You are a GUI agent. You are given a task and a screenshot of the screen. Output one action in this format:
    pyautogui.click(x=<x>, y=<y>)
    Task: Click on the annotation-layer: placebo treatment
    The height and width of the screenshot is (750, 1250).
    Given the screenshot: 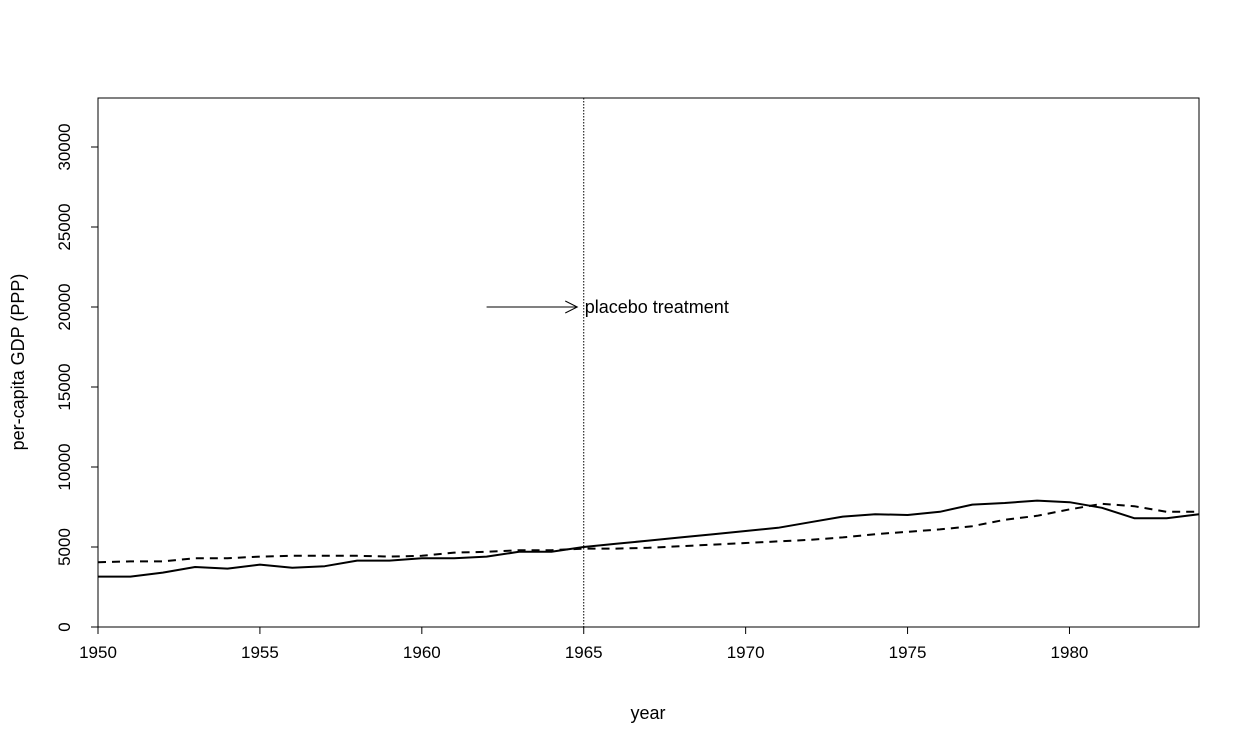 What is the action you would take?
    pyautogui.click(x=607, y=307)
    